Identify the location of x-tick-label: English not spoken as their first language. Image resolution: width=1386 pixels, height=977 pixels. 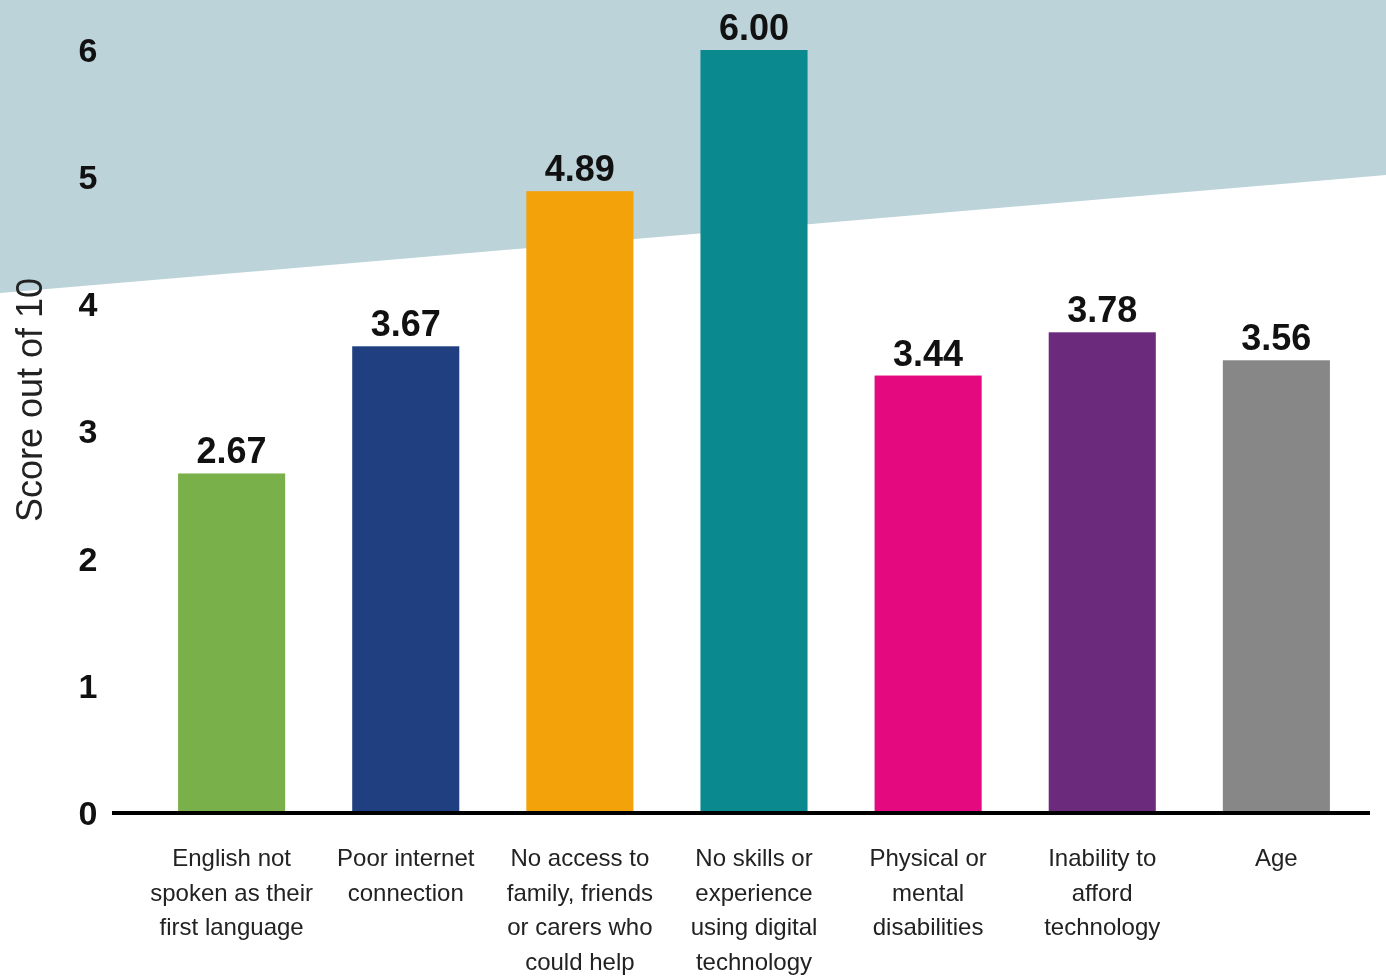
(232, 892).